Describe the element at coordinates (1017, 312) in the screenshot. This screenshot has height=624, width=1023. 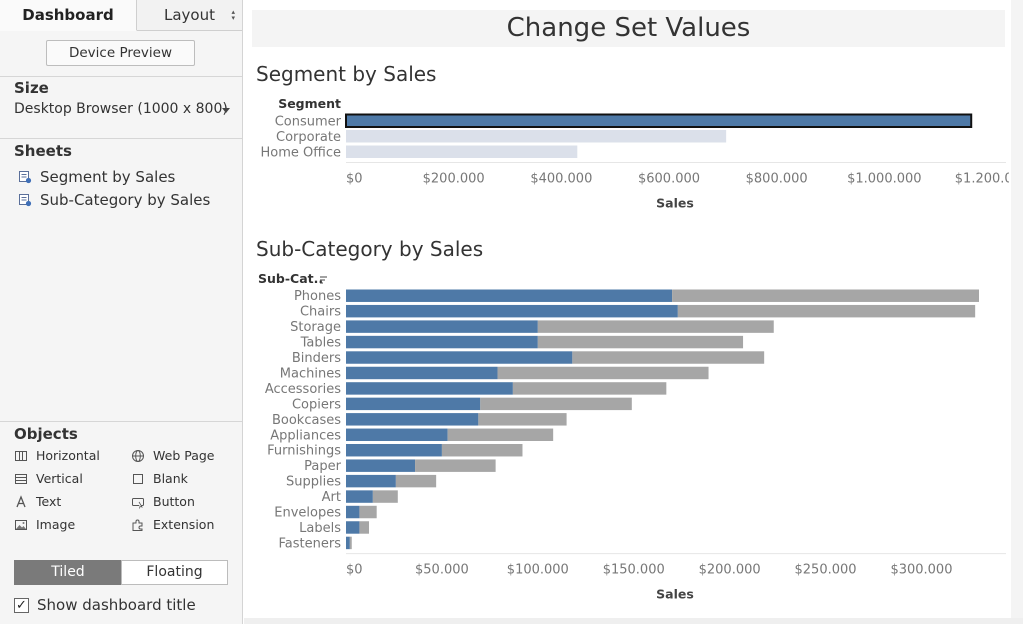
I see `vertical-scrollbar` at that location.